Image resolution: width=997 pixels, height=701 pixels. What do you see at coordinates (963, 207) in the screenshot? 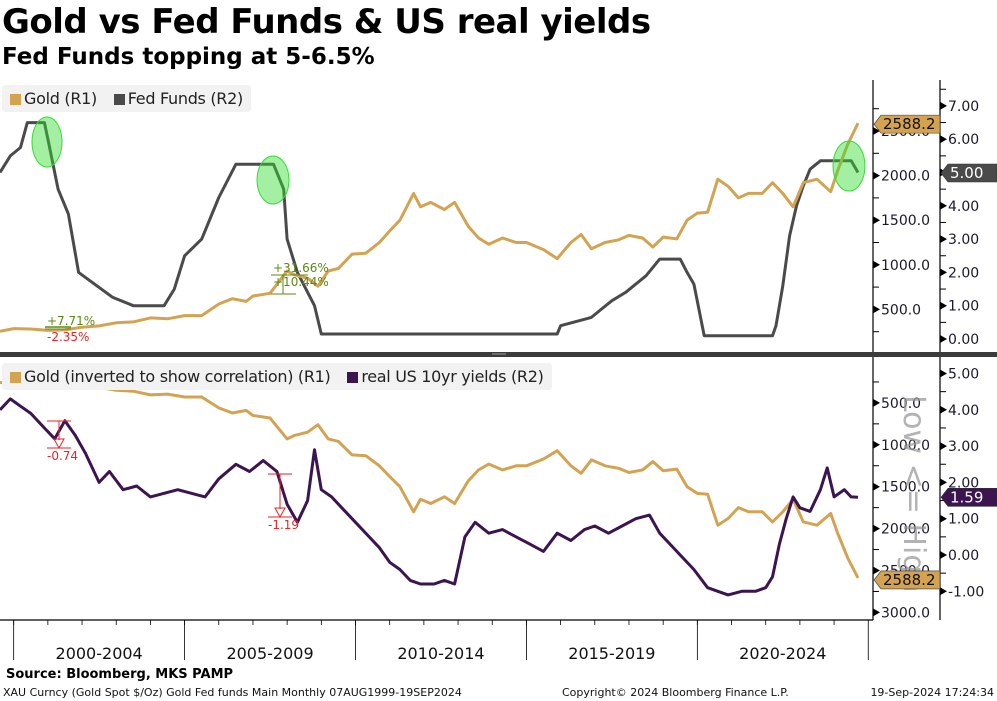
I see `top-r2-label: 4.00` at bounding box center [963, 207].